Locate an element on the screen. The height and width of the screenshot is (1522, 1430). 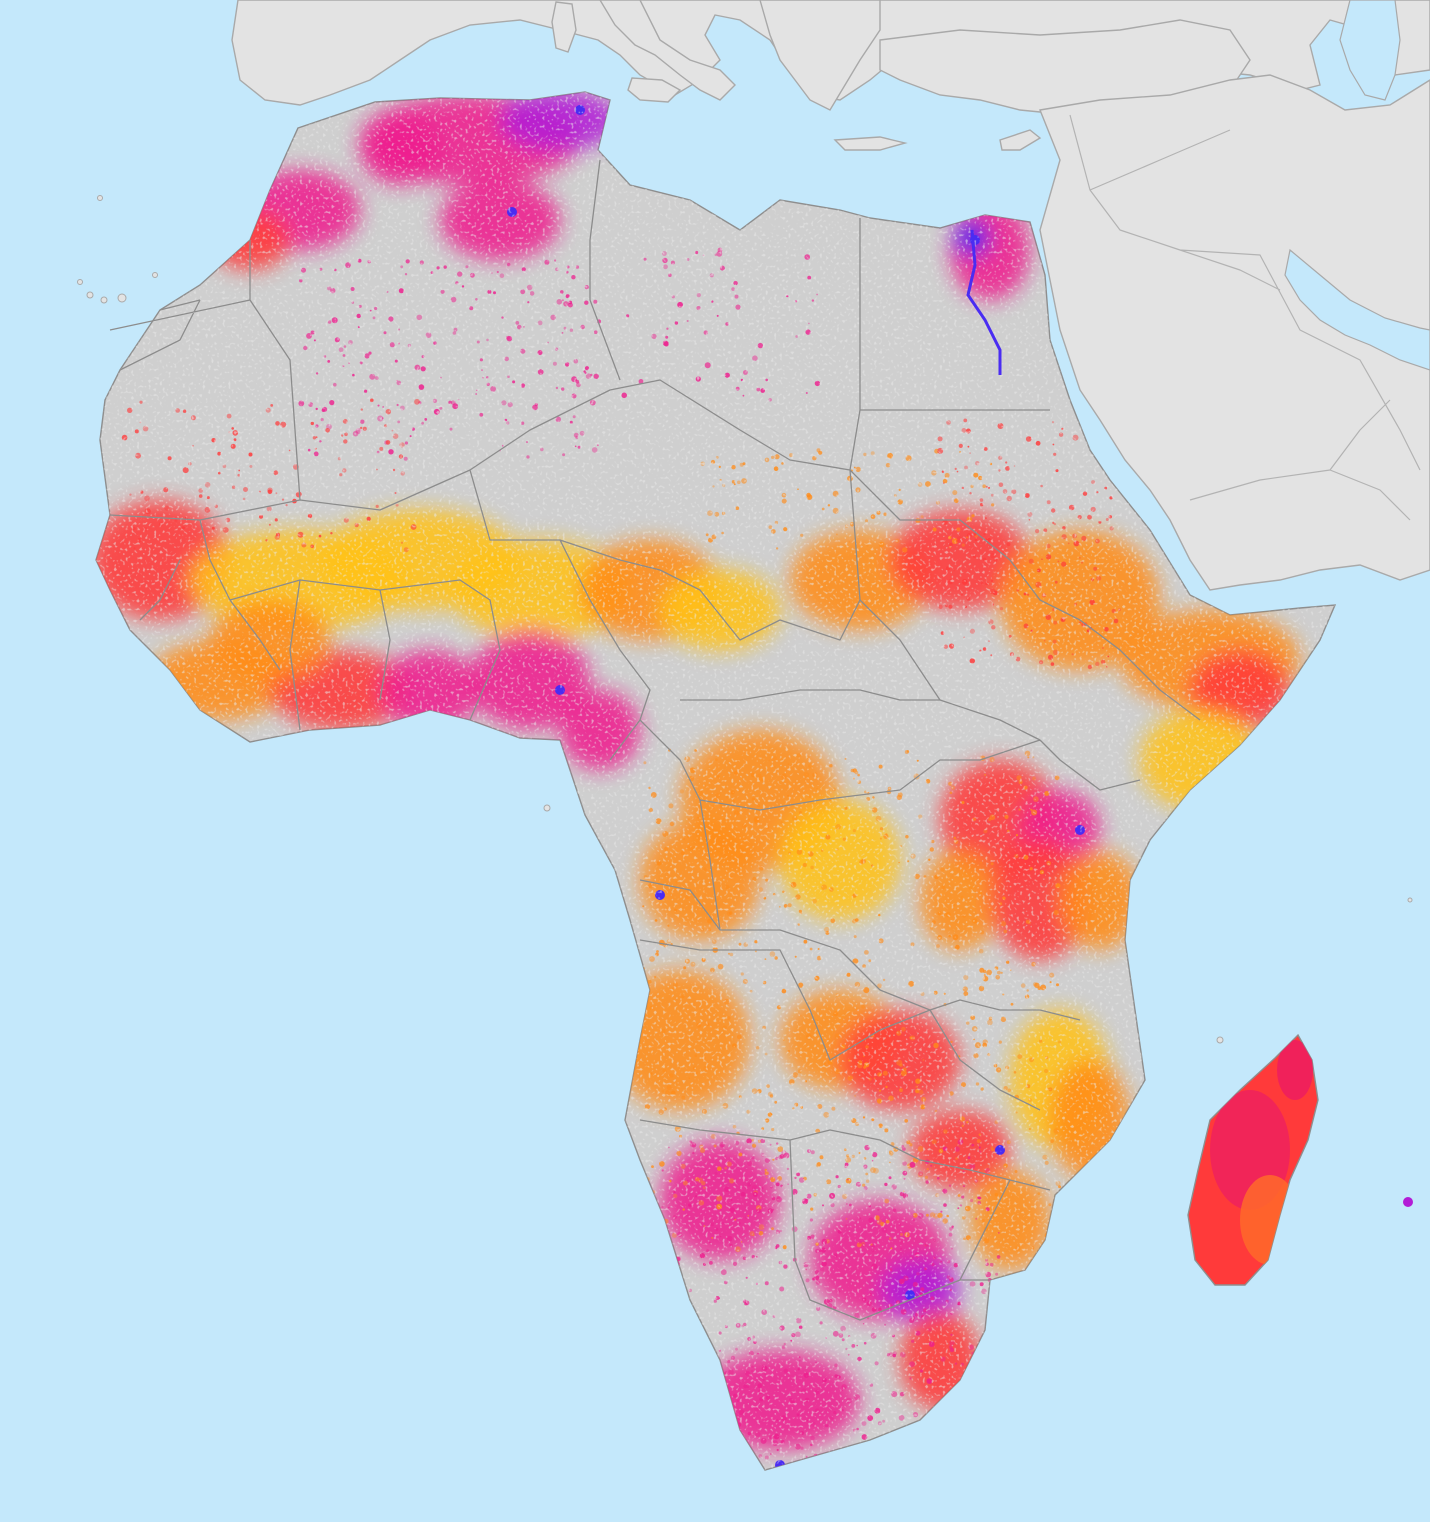
greece-land is located at coordinates (820, 55).